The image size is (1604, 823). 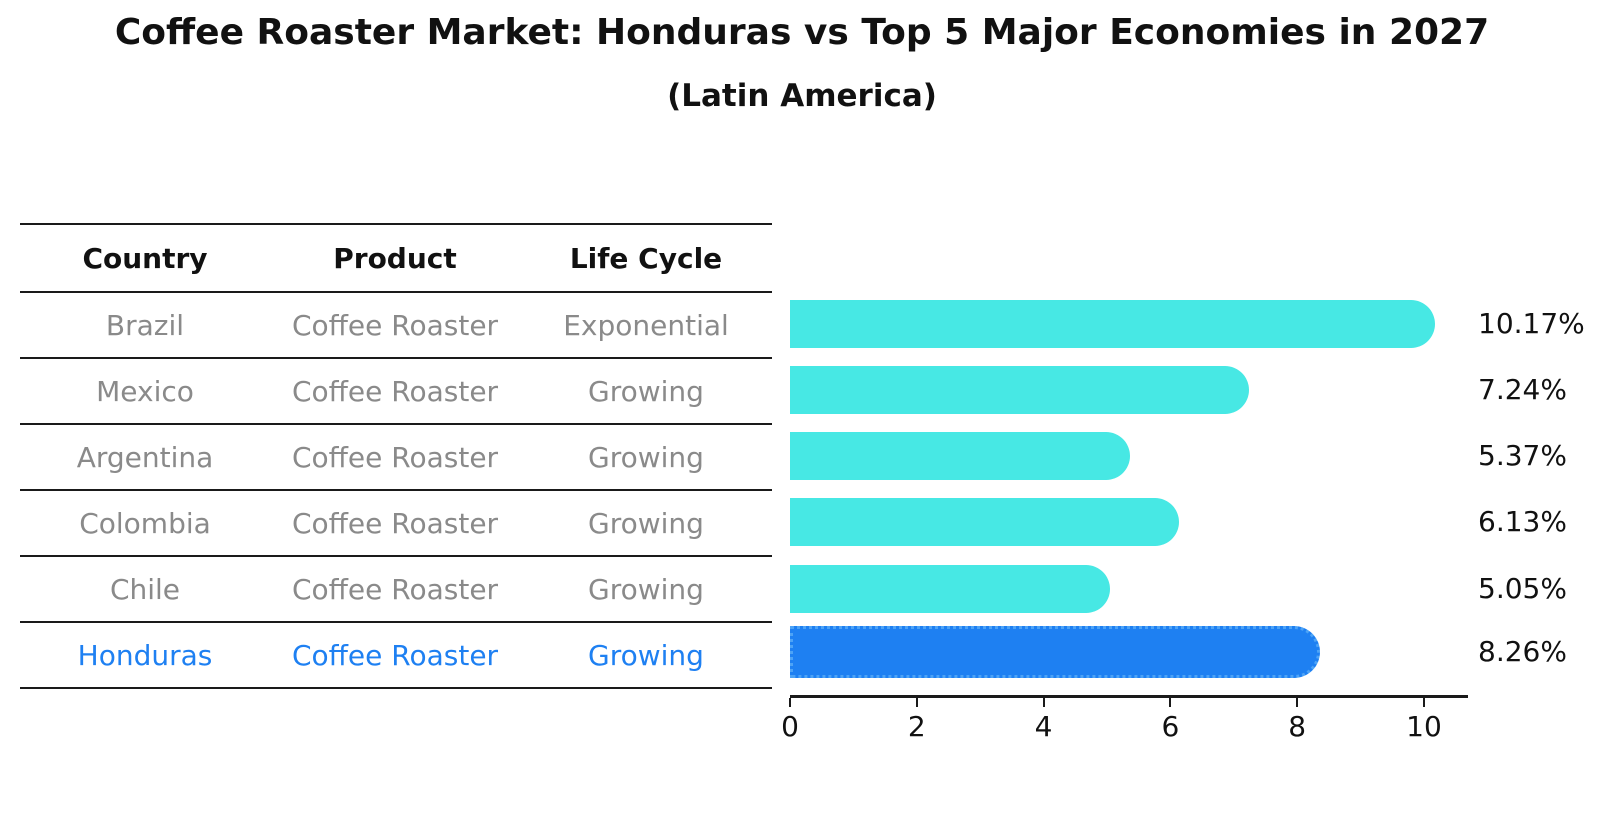 What do you see at coordinates (1112, 324) in the screenshot?
I see `bar-brazil` at bounding box center [1112, 324].